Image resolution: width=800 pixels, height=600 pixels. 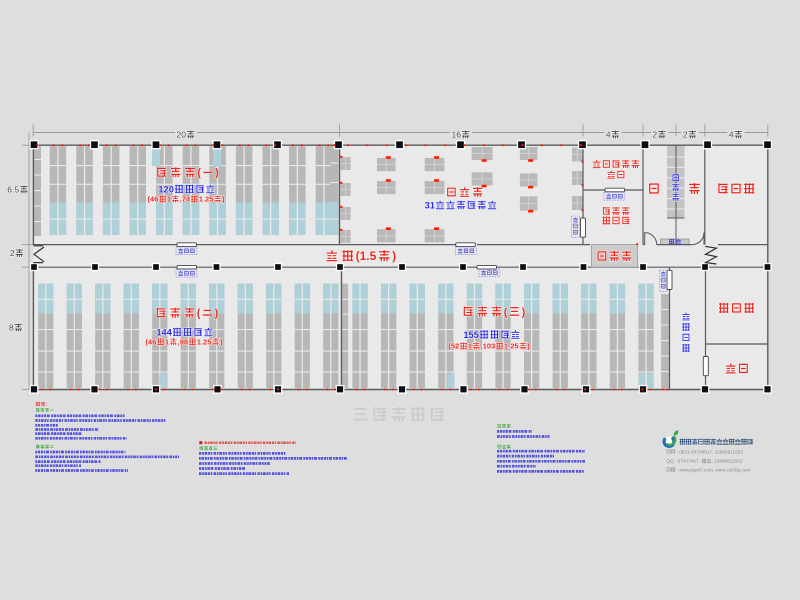 What do you see at coordinates (183, 341) in the screenshot?
I see `svg-text: ,98` at bounding box center [183, 341].